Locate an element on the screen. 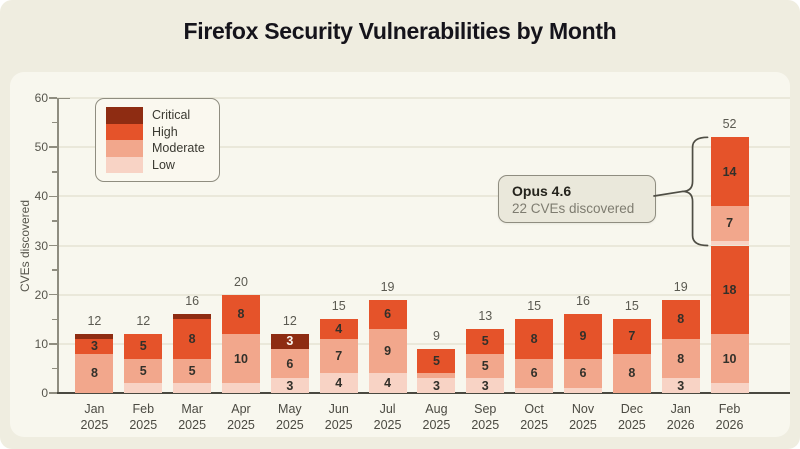  bar-segment-high: 4 is located at coordinates (338, 329).